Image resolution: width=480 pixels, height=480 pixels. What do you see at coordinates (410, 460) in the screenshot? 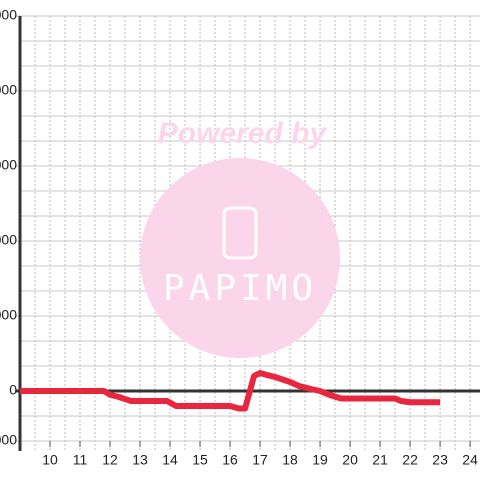
I see `x-tick-label: 22` at bounding box center [410, 460].